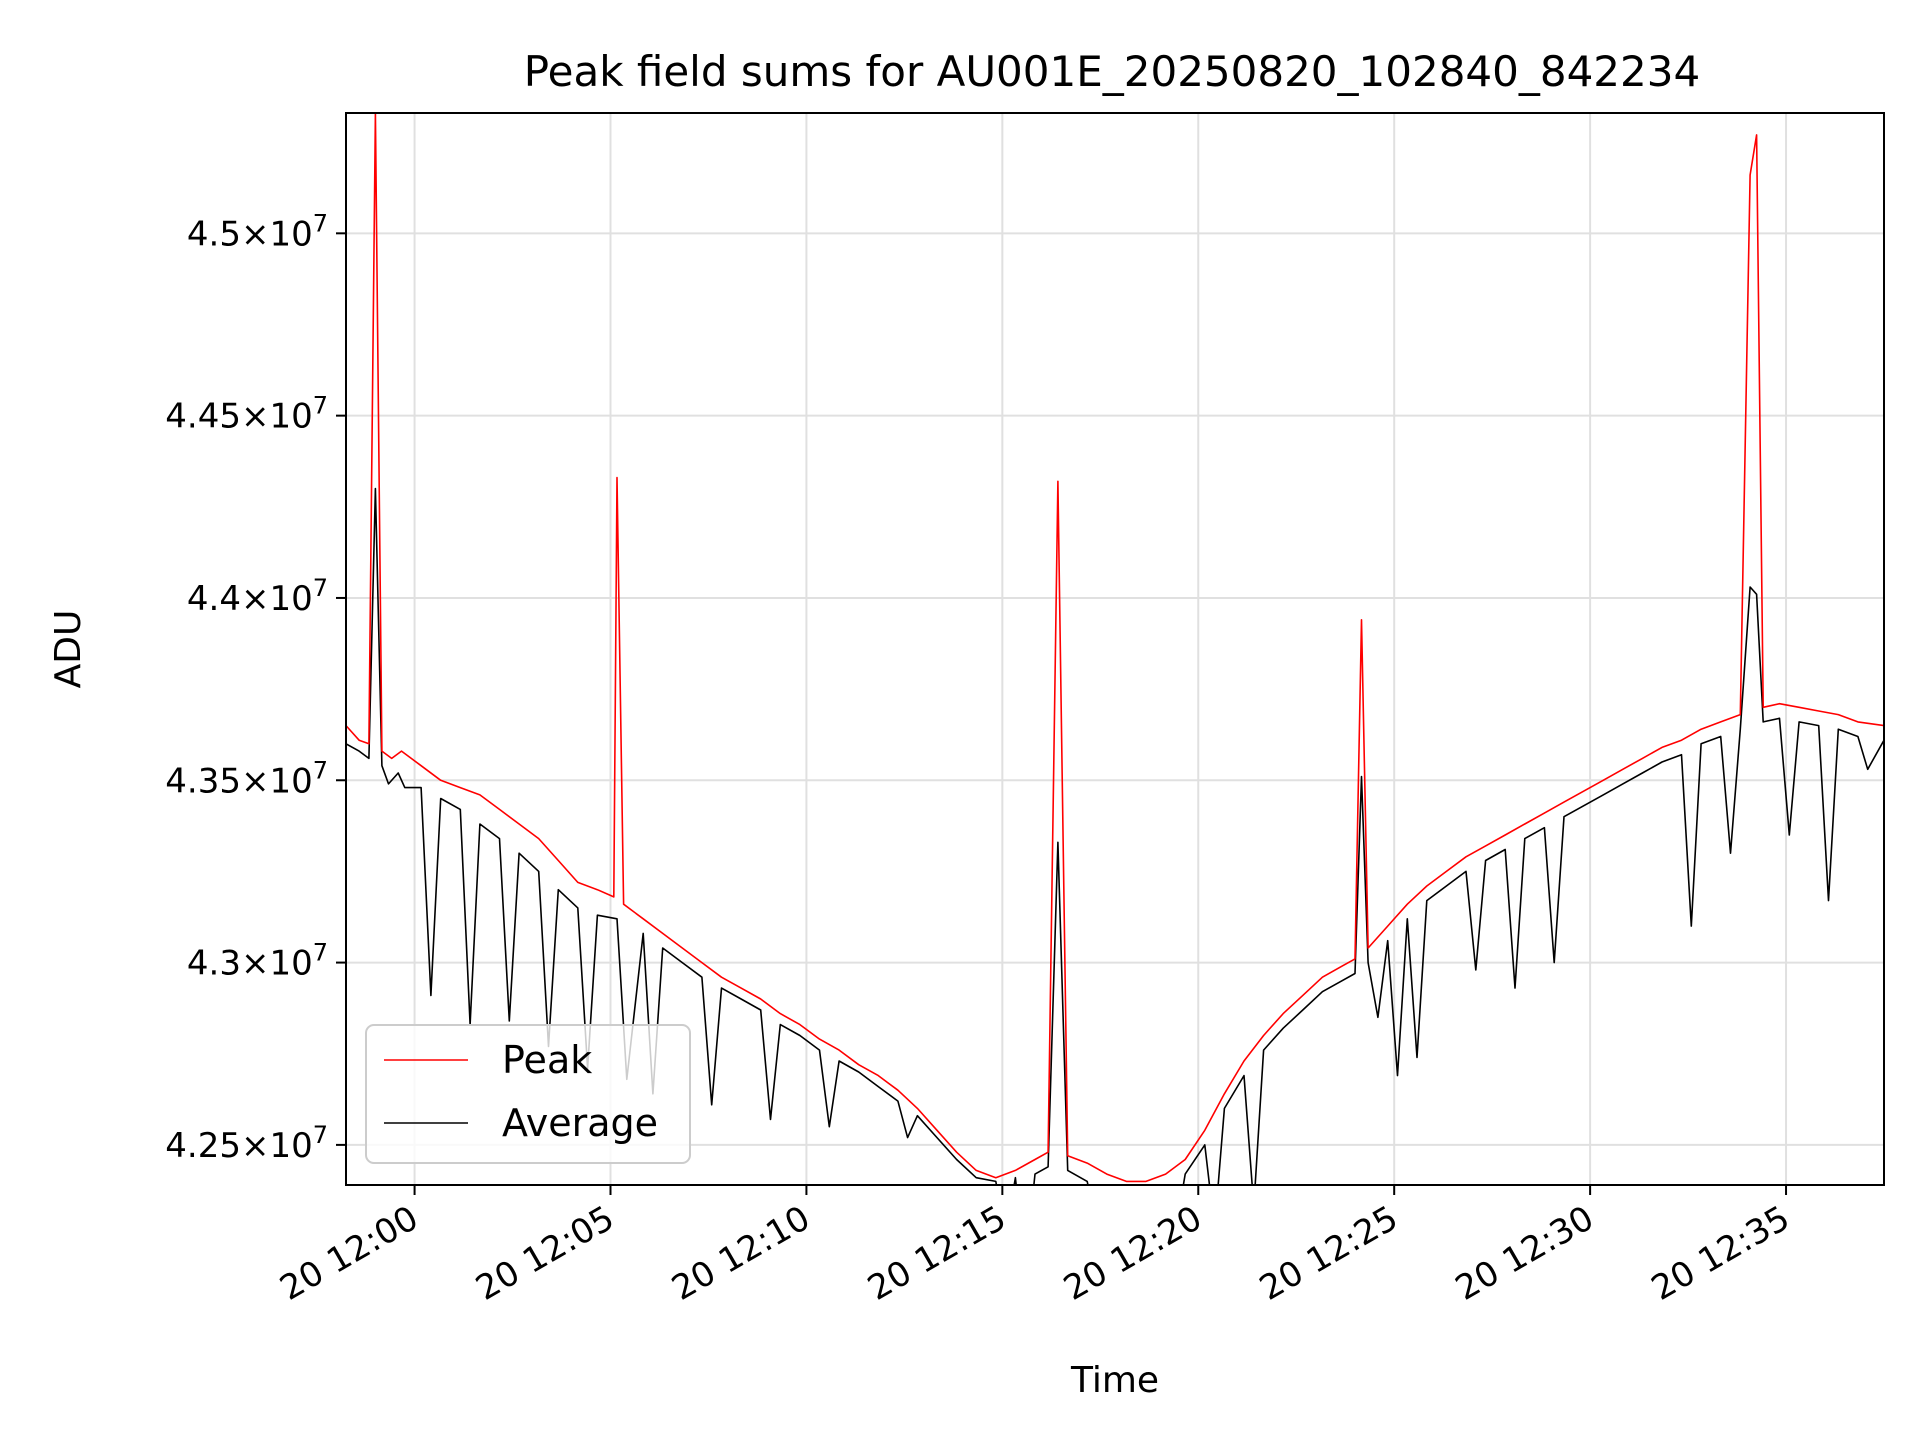 Image resolution: width=1920 pixels, height=1440 pixels. What do you see at coordinates (257, 961) in the screenshot?
I see `y-tick-label: 4.3×10⁷` at bounding box center [257, 961].